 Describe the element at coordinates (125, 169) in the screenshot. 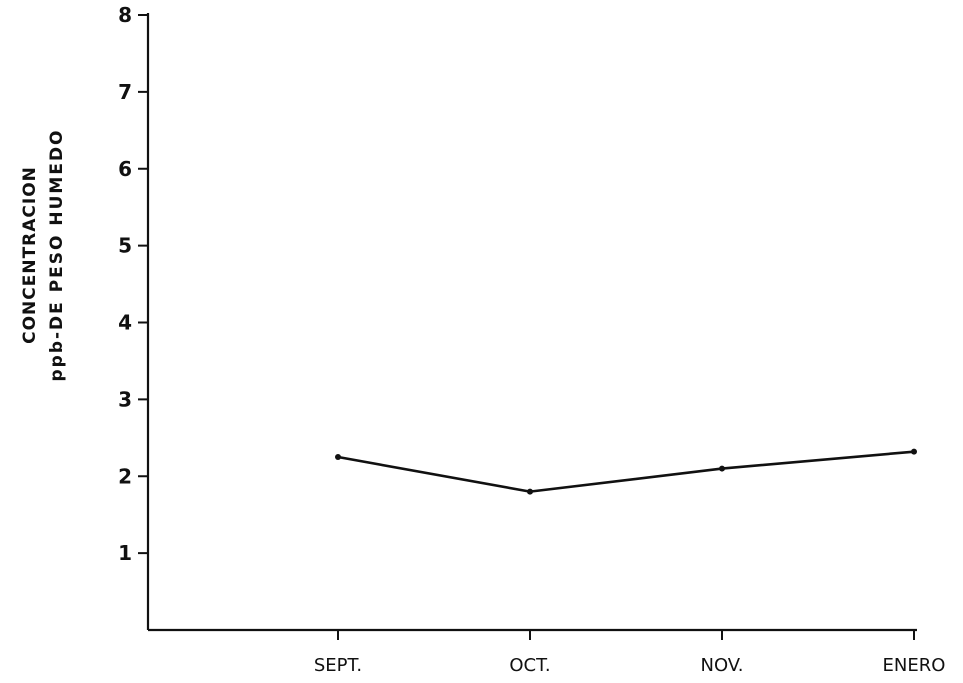

I see `y-tick-label: 6` at that location.